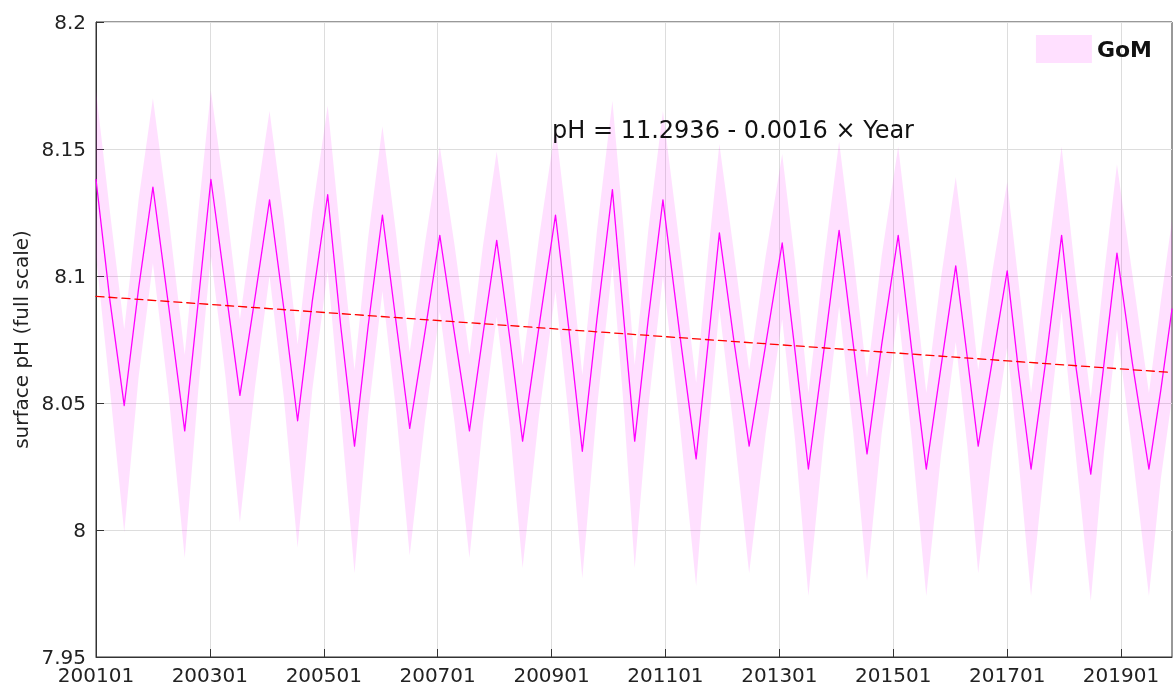  Describe the element at coordinates (1124, 49) in the screenshot. I see `legend-label: GoM` at that location.